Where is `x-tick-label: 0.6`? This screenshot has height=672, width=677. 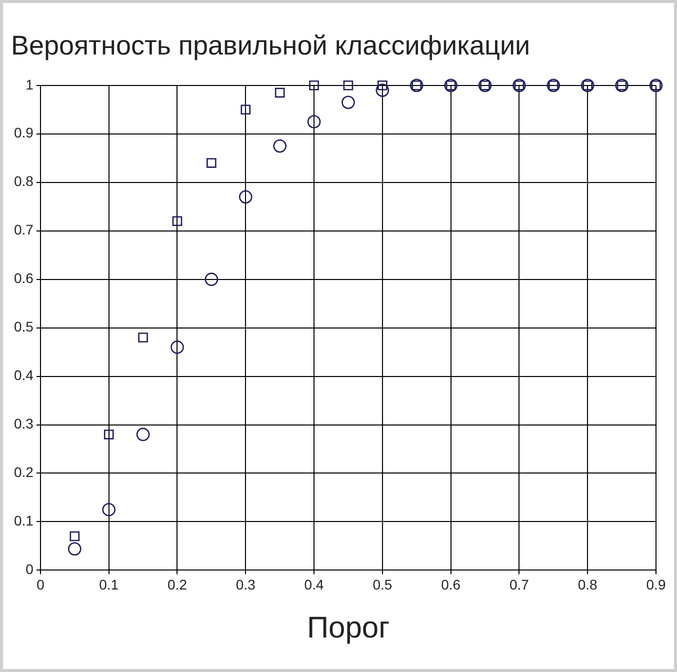
x-tick-label: 0.6 is located at coordinates (451, 584).